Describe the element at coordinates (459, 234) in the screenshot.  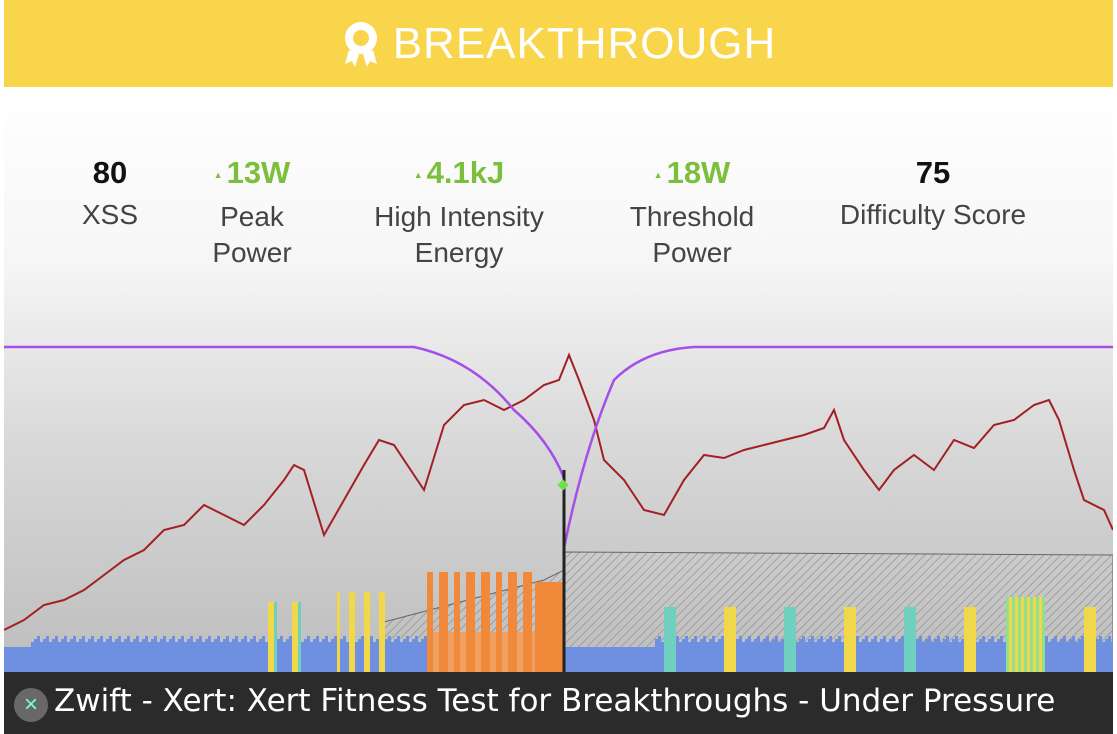
I see `stat-label: High Intensity Energy` at that location.